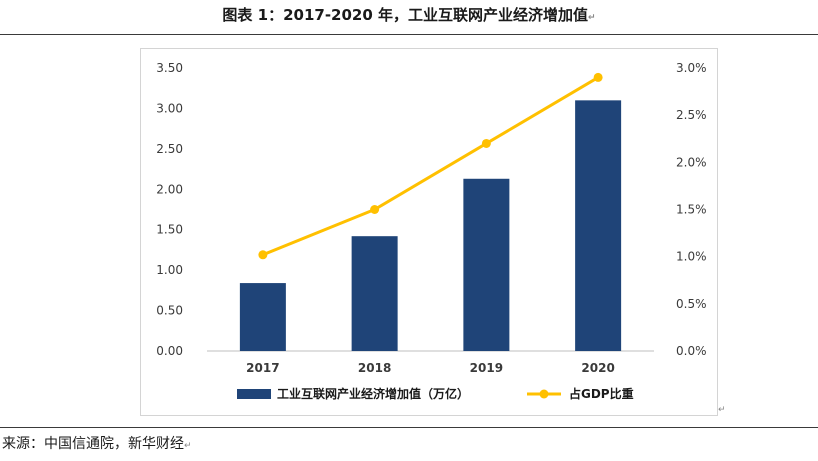  Describe the element at coordinates (374, 368) in the screenshot. I see `x-axis-tick-label: 2018` at that location.